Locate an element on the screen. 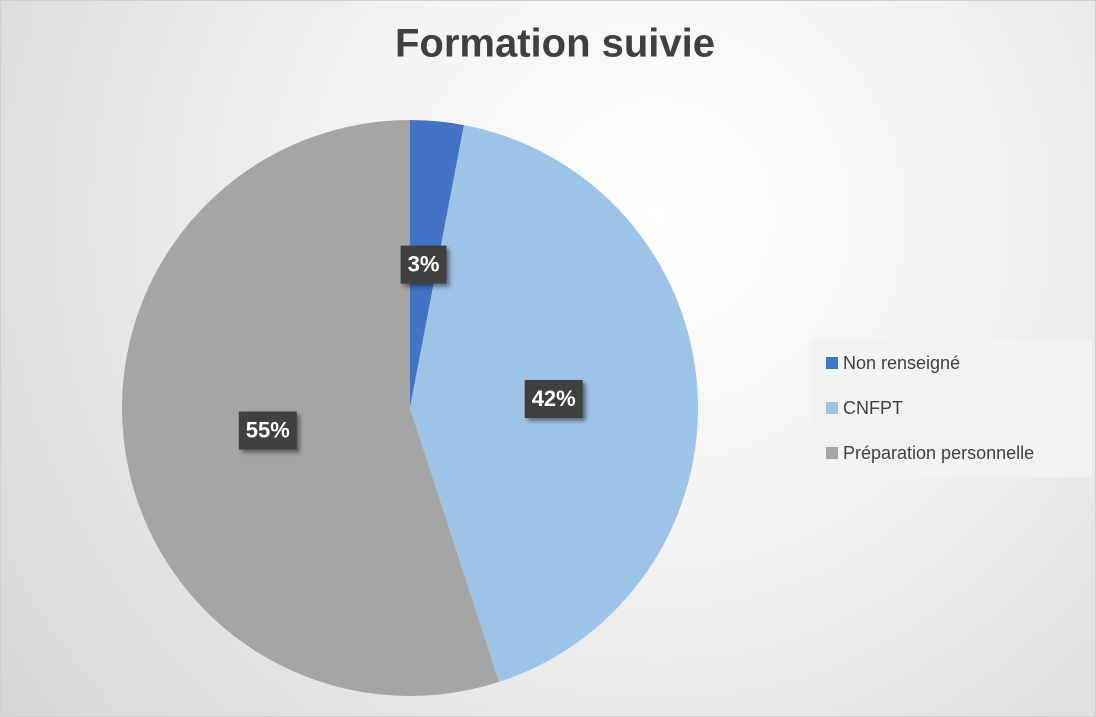 Image resolution: width=1096 pixels, height=717 pixels. legend-box is located at coordinates (952, 408).